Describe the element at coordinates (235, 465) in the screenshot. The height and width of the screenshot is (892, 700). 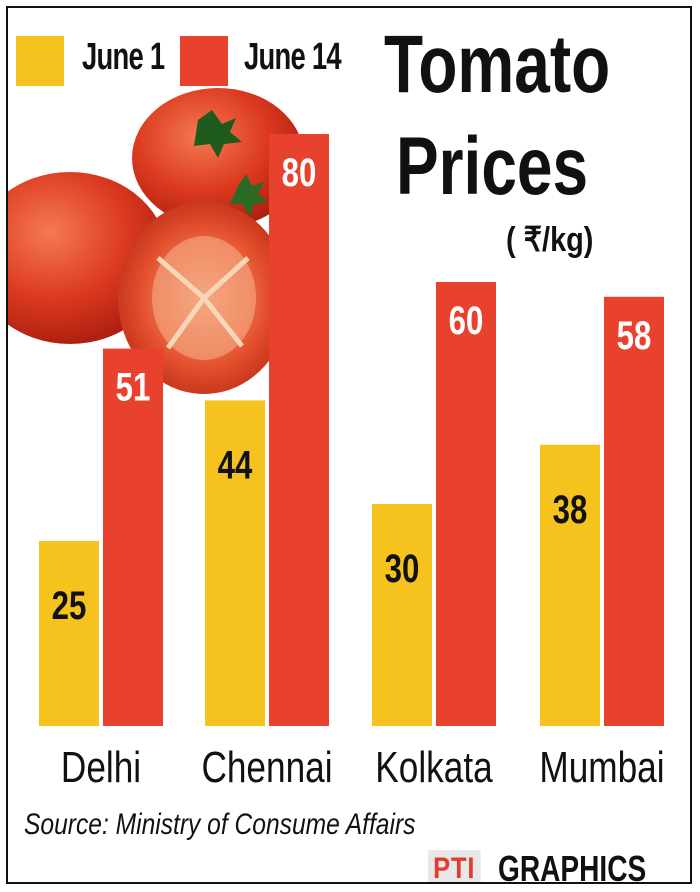
I see `value-label-chennai-june1: 44` at that location.